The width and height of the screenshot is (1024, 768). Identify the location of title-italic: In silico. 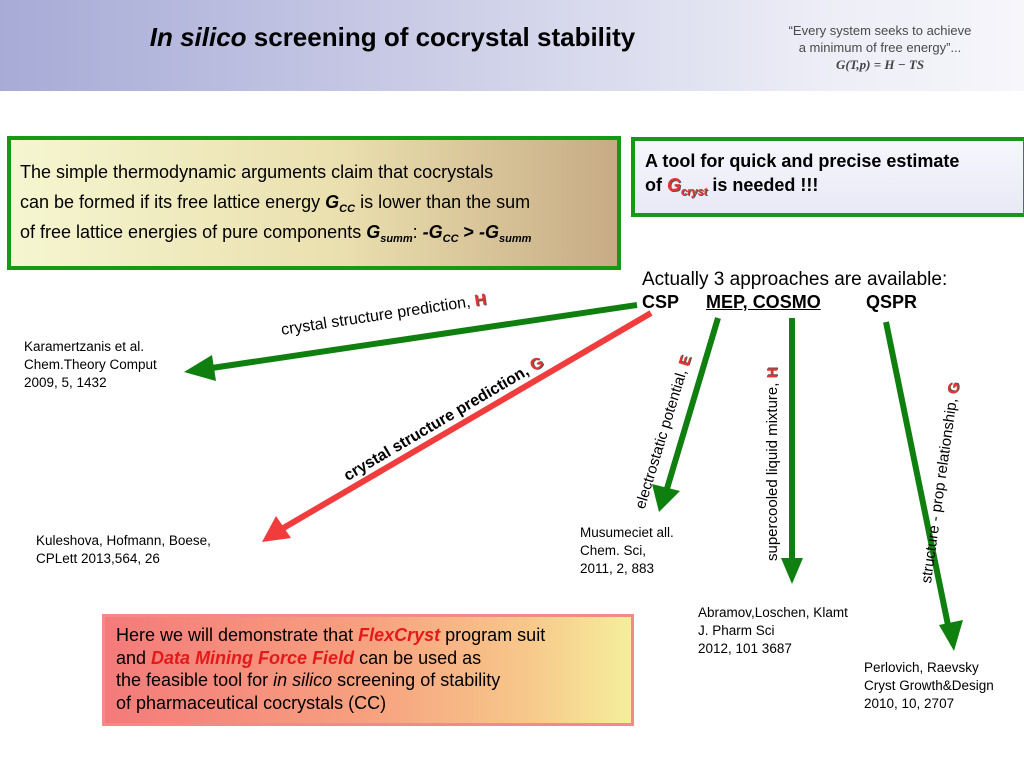
(198, 37).